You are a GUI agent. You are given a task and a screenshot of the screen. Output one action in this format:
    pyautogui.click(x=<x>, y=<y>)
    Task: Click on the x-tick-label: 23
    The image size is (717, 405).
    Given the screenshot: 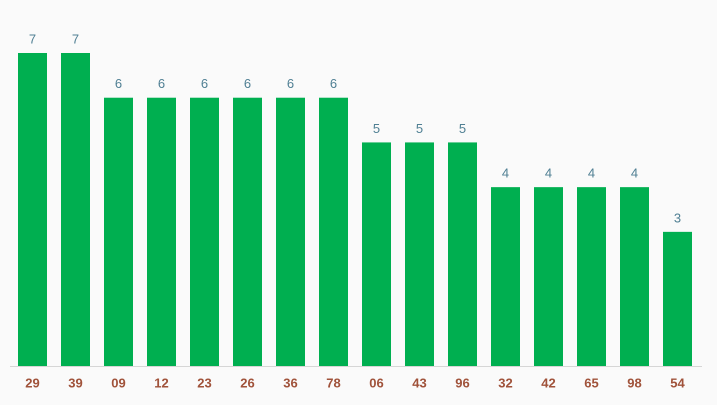 What is the action you would take?
    pyautogui.click(x=204, y=382)
    